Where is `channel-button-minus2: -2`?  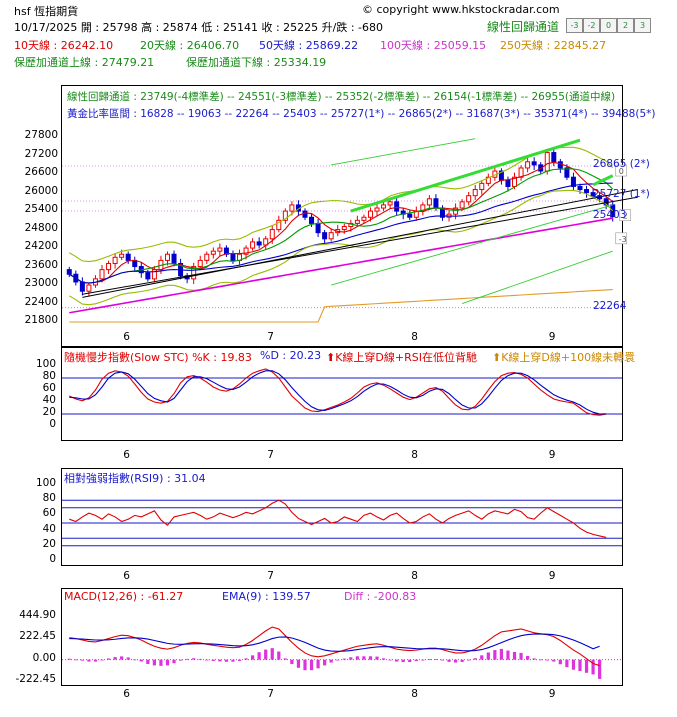 channel-button-minus2: -2 is located at coordinates (591, 25).